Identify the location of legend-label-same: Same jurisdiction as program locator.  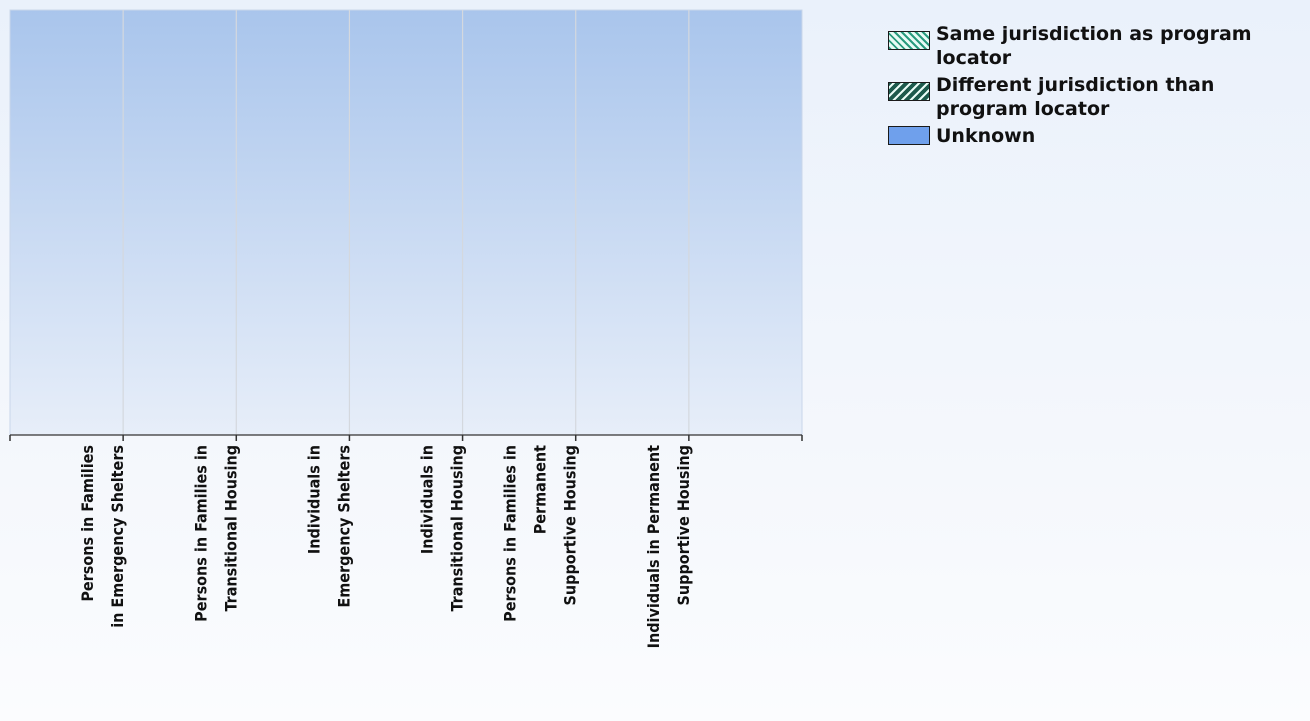
(1094, 46).